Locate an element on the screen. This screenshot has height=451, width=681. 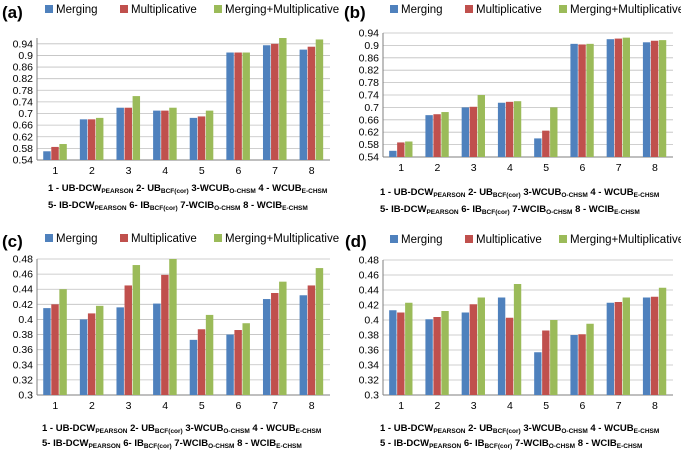
y-tick-label: 0.32 is located at coordinates (23, 380).